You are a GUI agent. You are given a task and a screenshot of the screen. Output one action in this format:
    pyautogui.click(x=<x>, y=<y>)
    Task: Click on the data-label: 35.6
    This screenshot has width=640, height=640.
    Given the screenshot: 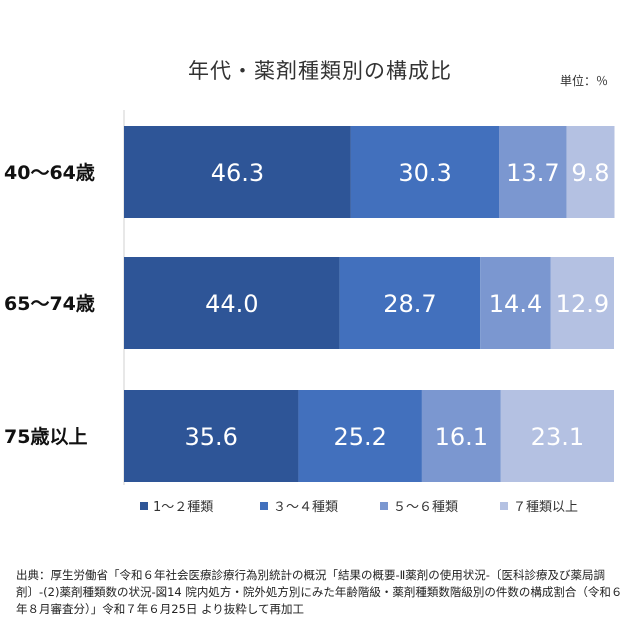 What is the action you would take?
    pyautogui.click(x=211, y=437)
    